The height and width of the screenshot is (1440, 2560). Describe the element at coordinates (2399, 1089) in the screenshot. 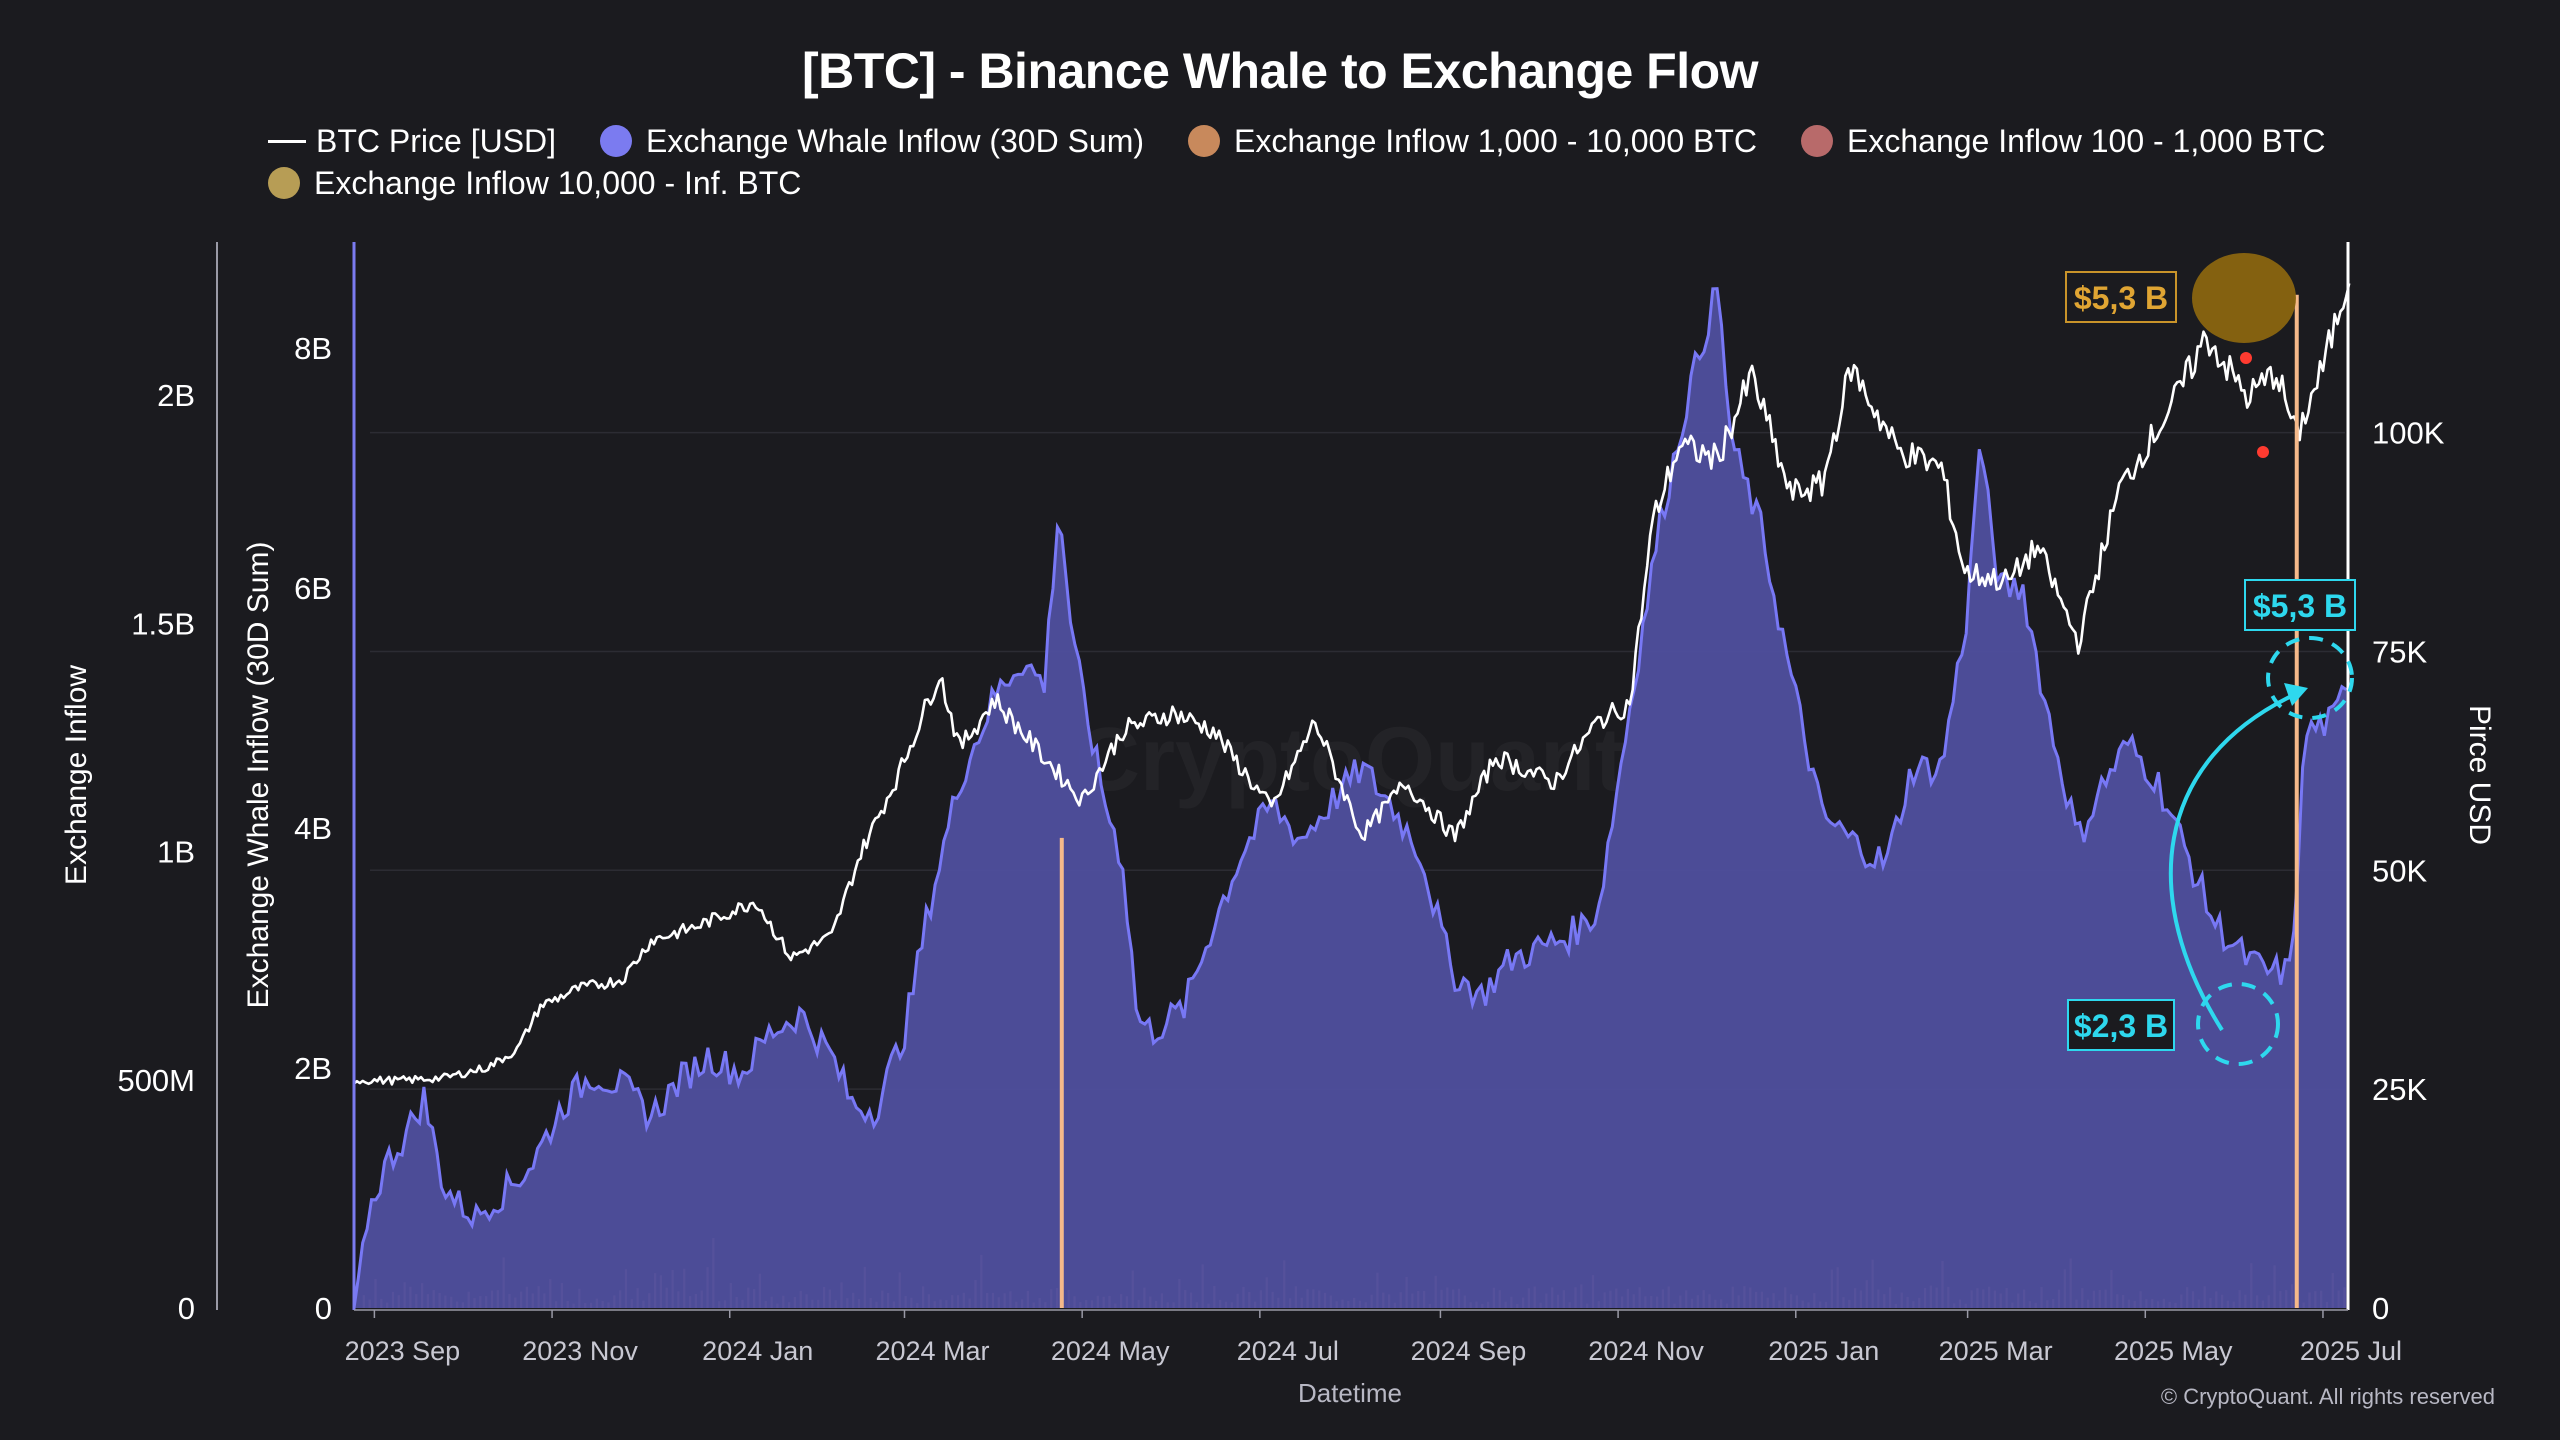

I see `tick-label-price: 25K` at that location.